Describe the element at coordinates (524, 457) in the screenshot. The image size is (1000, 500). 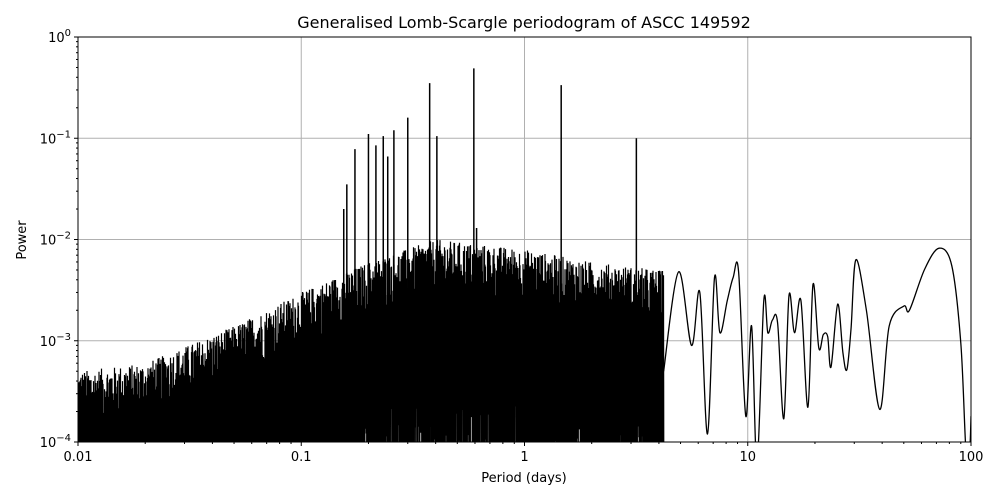
I see `x-tick-label: 1` at that location.